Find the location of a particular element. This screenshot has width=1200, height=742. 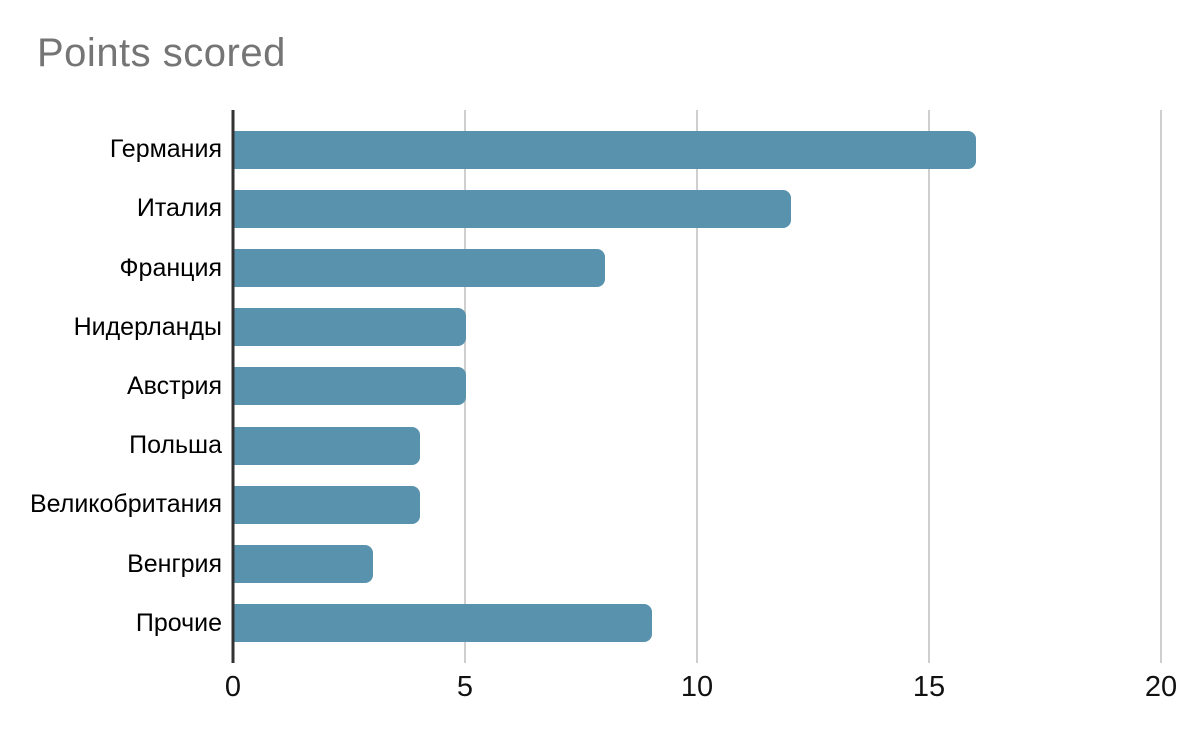

category-label: Польша is located at coordinates (175, 445).